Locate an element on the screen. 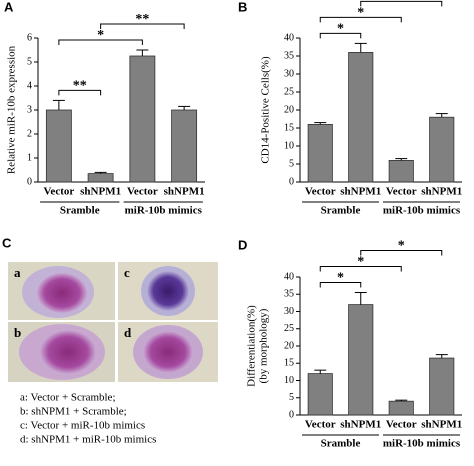  y-axis-label: Relative miR-10b expression is located at coordinates (12, 109).